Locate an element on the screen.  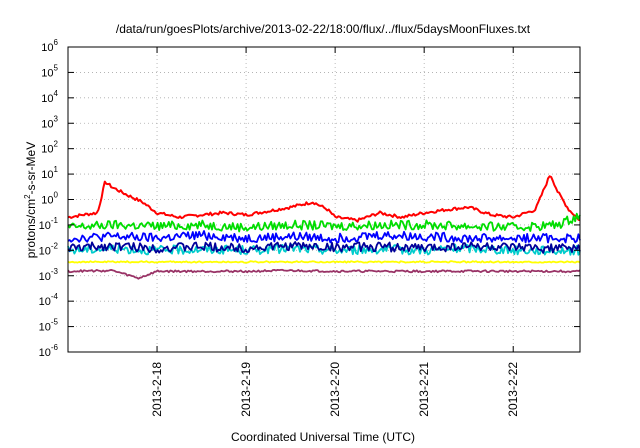
y-tick-label: 10¹ is located at coordinates (49, 173).